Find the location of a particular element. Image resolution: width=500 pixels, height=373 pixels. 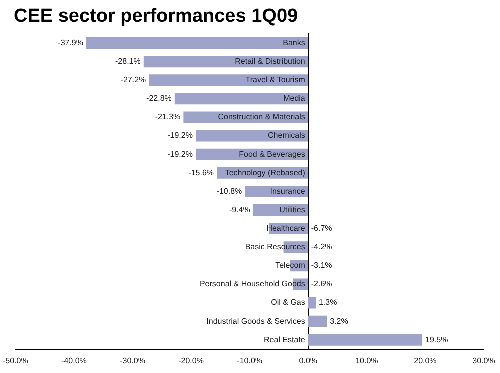

data-label: -3.1% is located at coordinates (321, 265).